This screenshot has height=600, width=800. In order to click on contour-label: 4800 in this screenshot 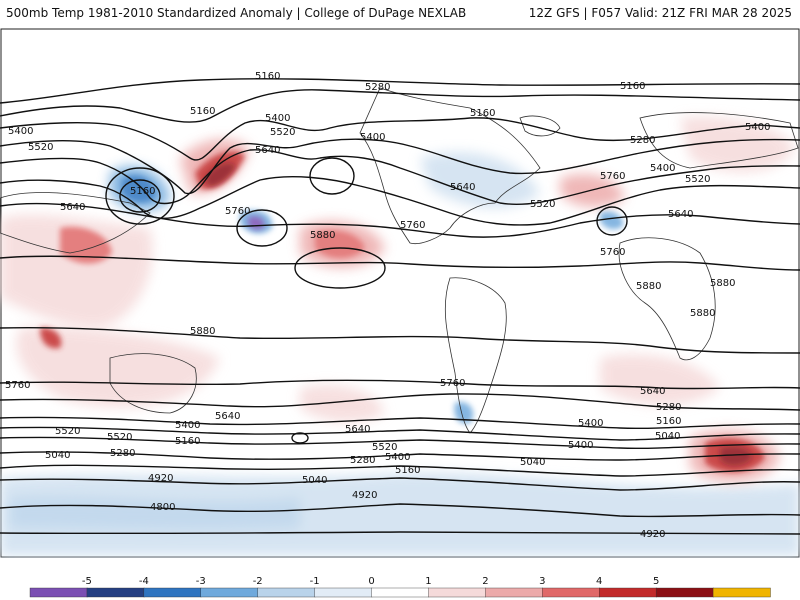, I will do `click(162, 507)`.